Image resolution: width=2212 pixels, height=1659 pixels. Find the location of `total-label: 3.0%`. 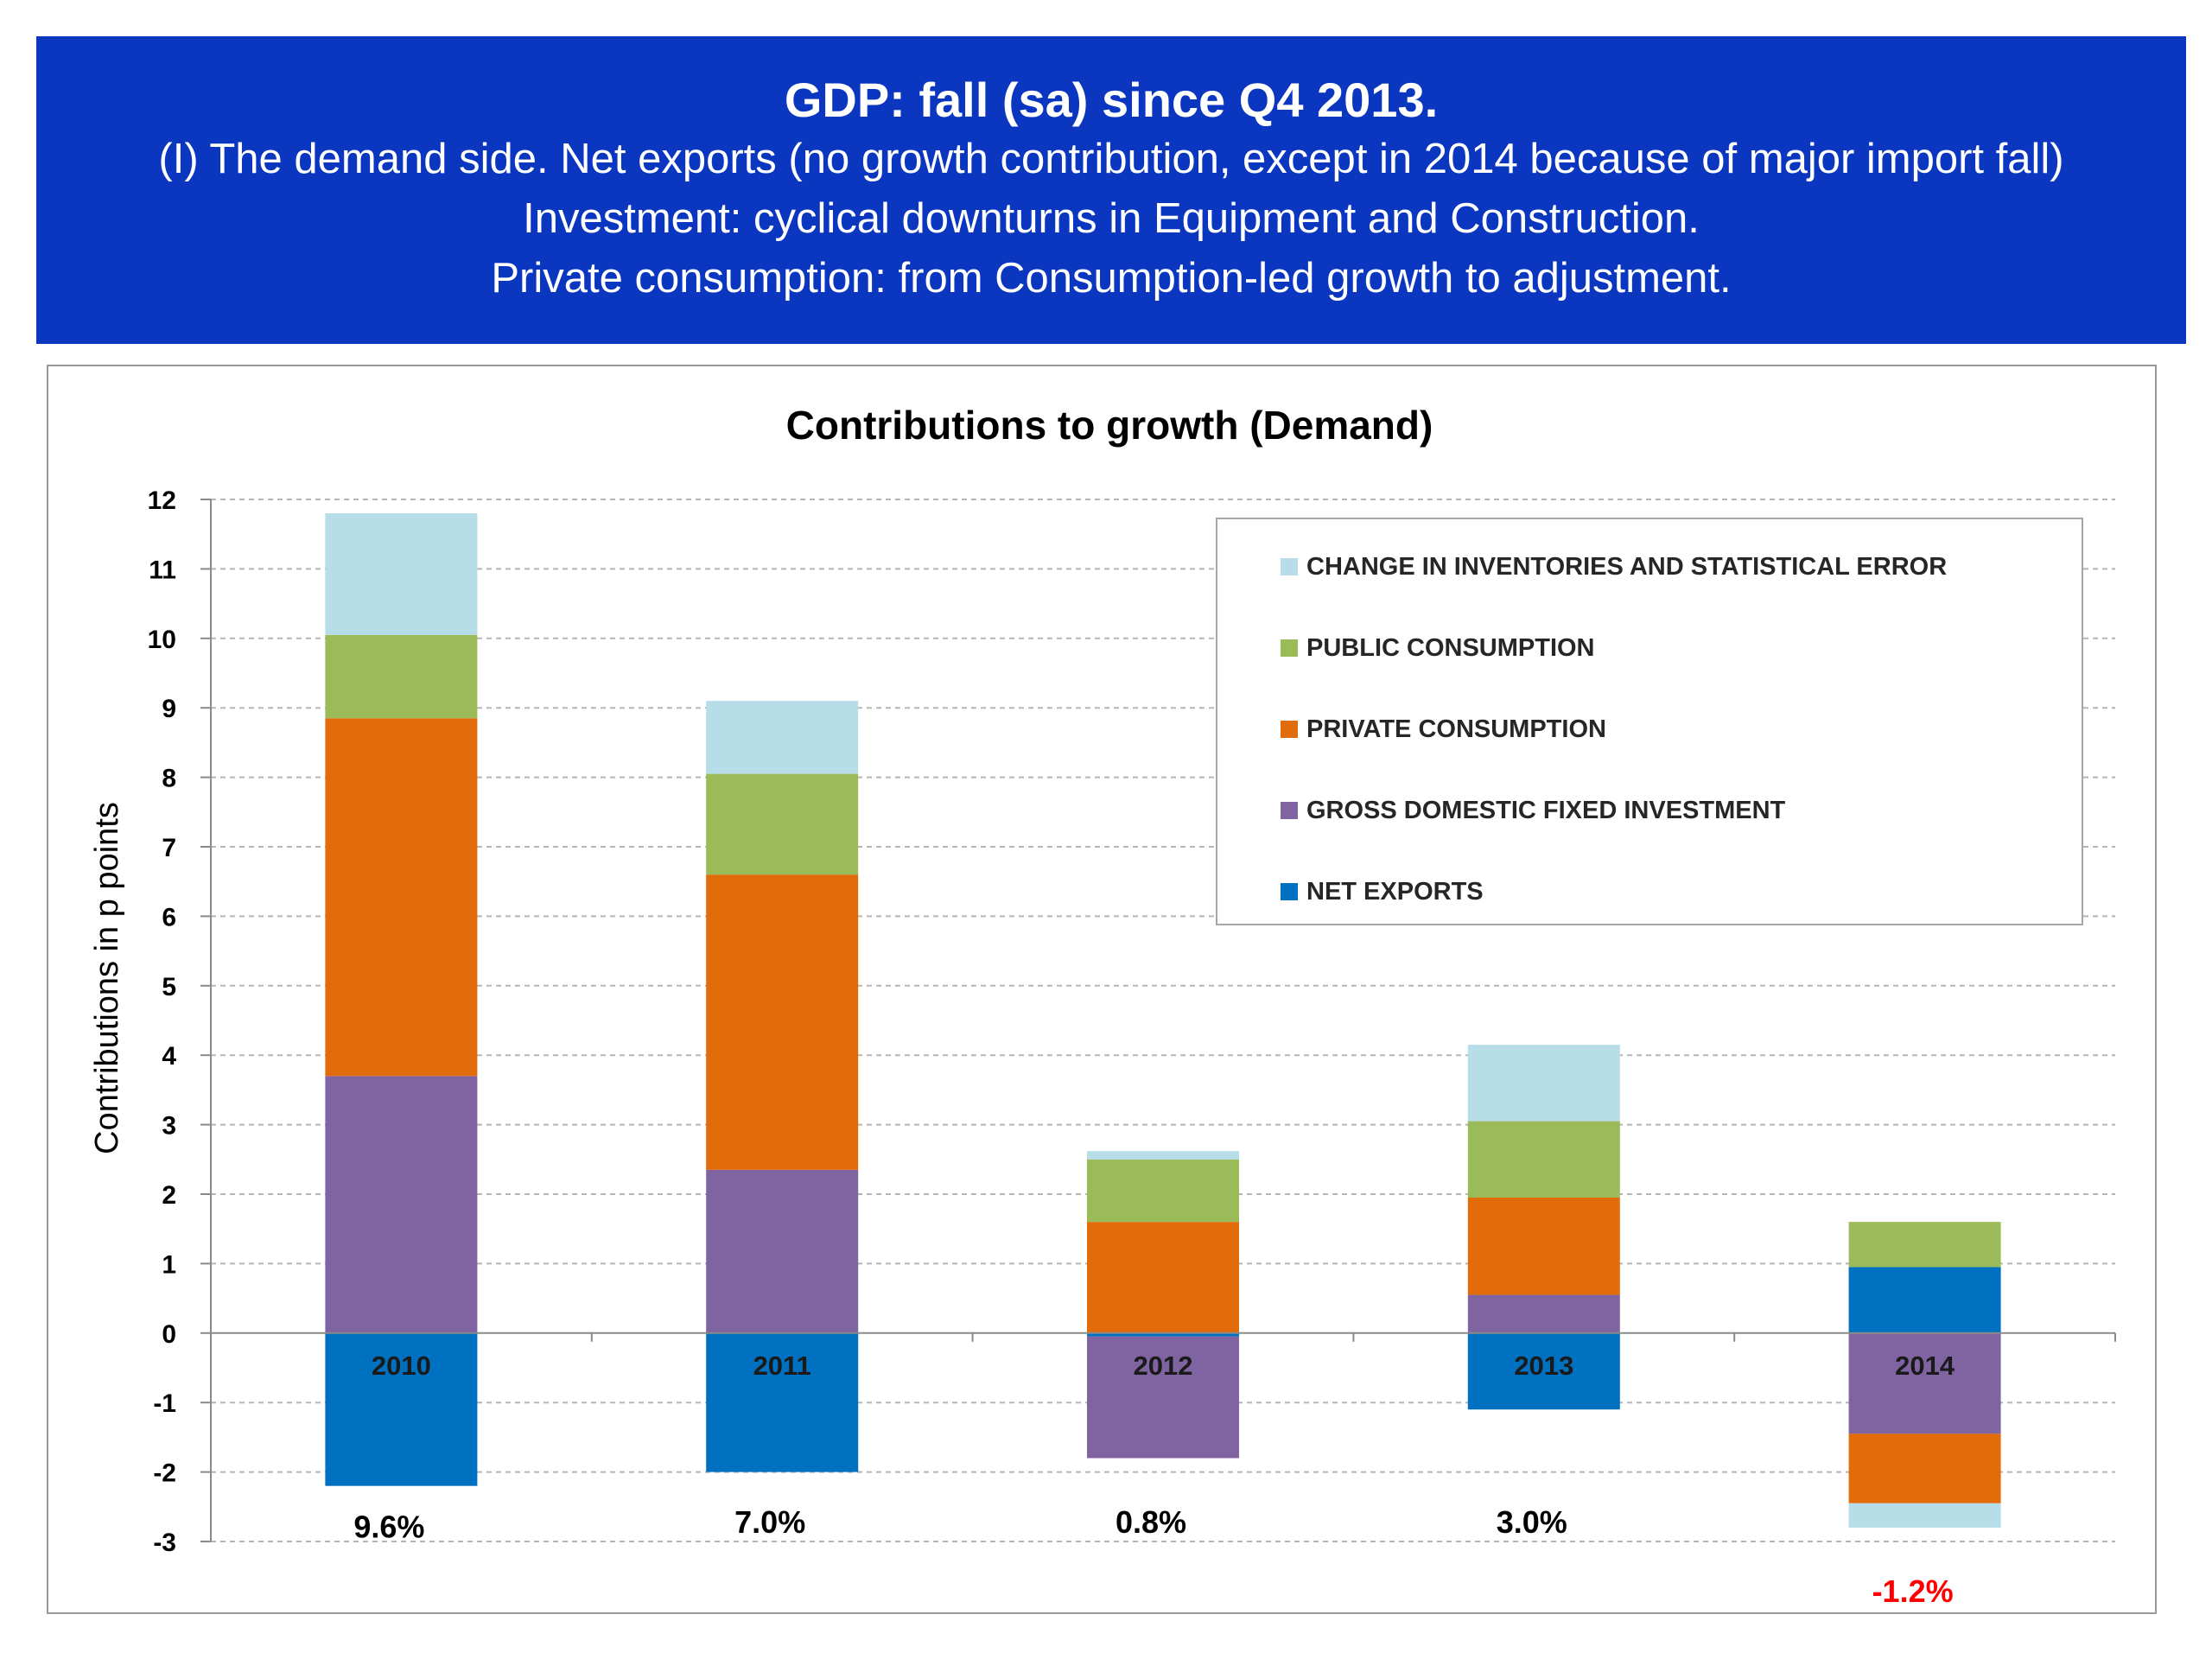

total-label: 3.0% is located at coordinates (1532, 1522).